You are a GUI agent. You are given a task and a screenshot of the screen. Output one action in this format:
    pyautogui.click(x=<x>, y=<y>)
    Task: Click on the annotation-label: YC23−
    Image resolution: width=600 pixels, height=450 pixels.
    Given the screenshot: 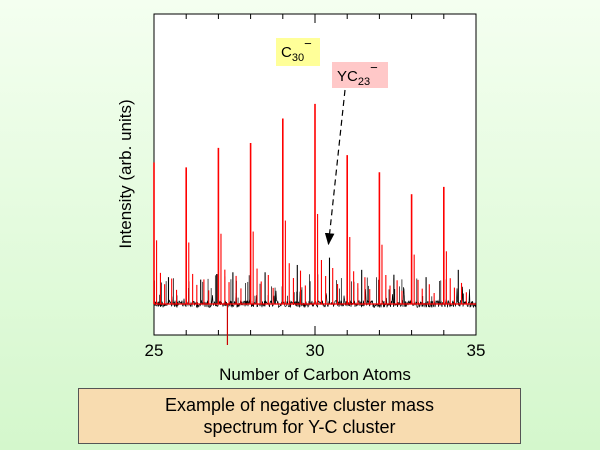 What is the action you would take?
    pyautogui.click(x=357, y=74)
    